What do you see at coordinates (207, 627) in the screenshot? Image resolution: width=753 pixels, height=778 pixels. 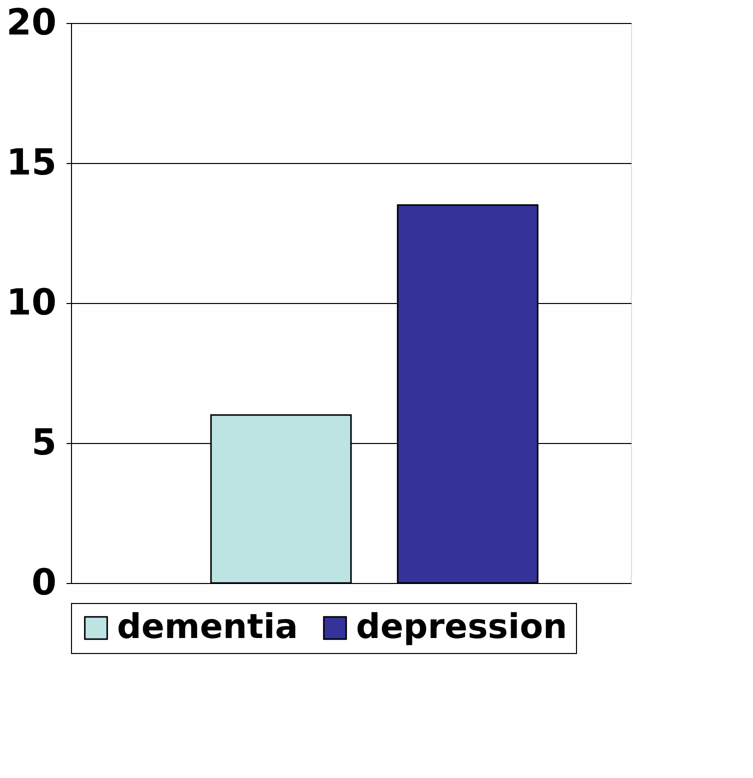 I see `legend-label: dementia` at bounding box center [207, 627].